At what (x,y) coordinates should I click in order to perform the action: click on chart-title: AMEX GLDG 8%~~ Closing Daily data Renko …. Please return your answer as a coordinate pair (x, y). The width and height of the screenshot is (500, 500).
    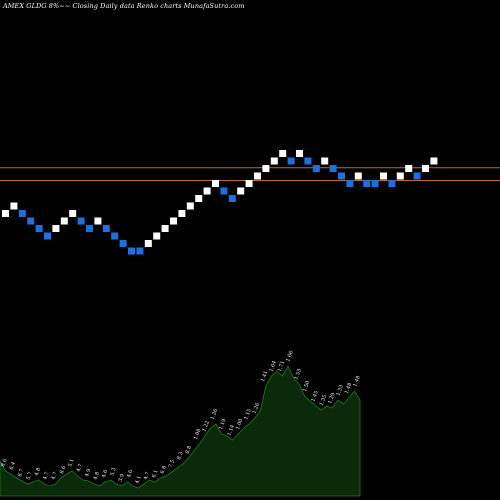
    Looking at the image, I should click on (124, 6).